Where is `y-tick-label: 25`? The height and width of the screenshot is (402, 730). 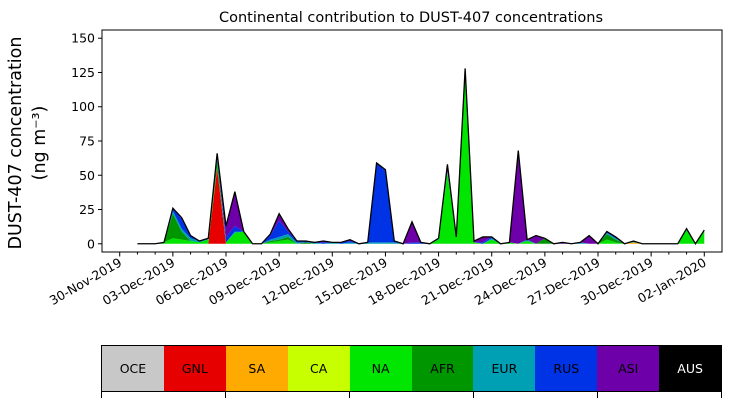 y-tick-label: 25 is located at coordinates (87, 209).